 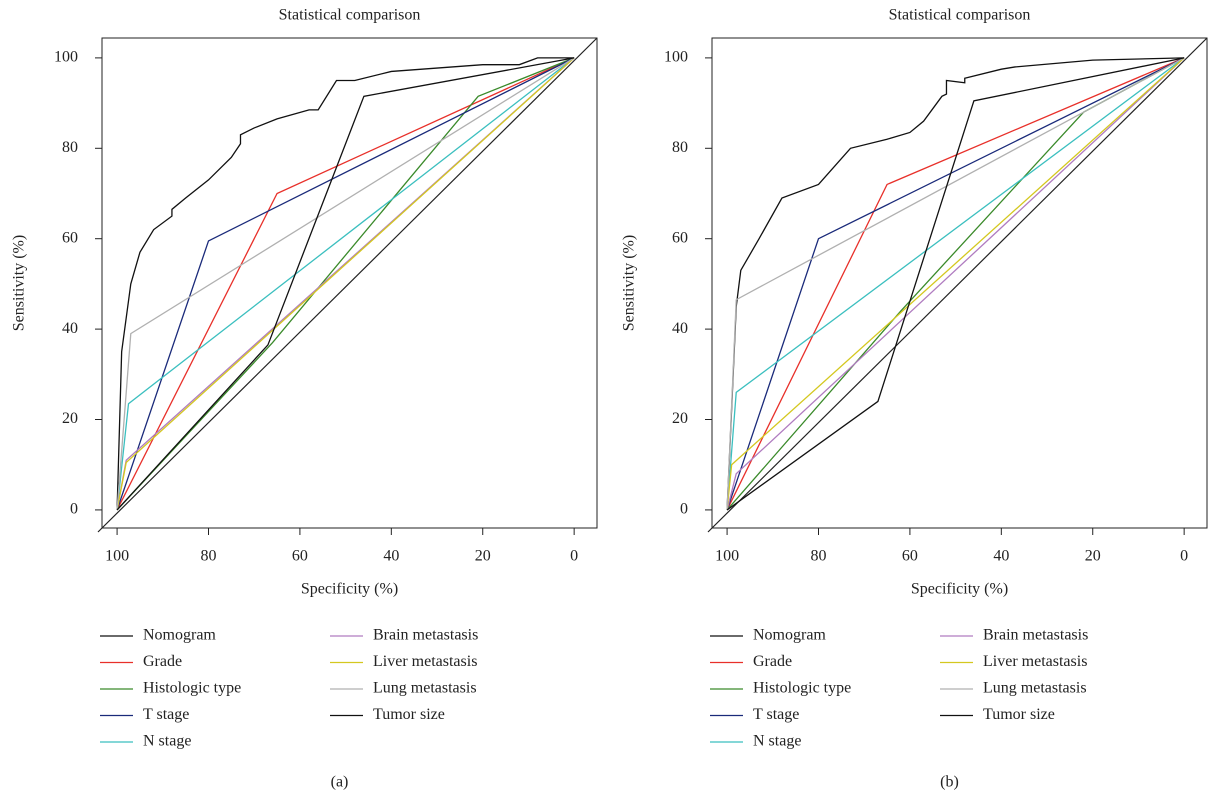 What do you see at coordinates (949, 782) in the screenshot?
I see `caption: (b)` at bounding box center [949, 782].